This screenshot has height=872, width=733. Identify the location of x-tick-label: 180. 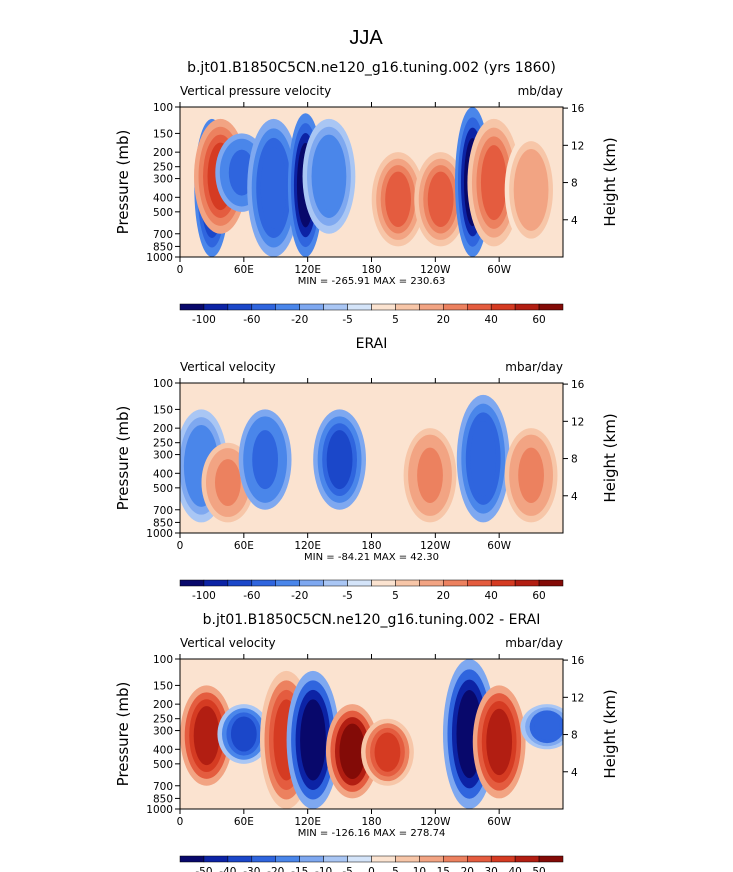
(371, 546).